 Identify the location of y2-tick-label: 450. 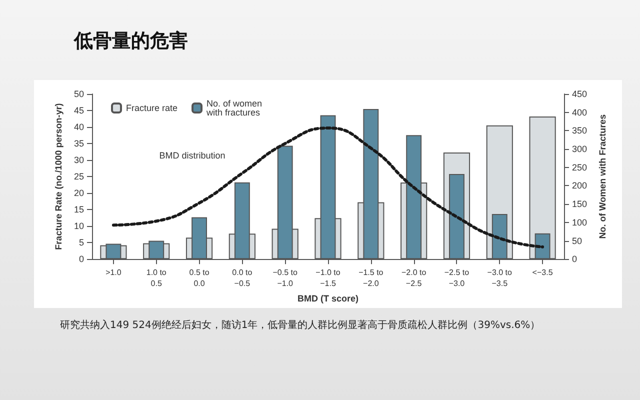
(580, 94).